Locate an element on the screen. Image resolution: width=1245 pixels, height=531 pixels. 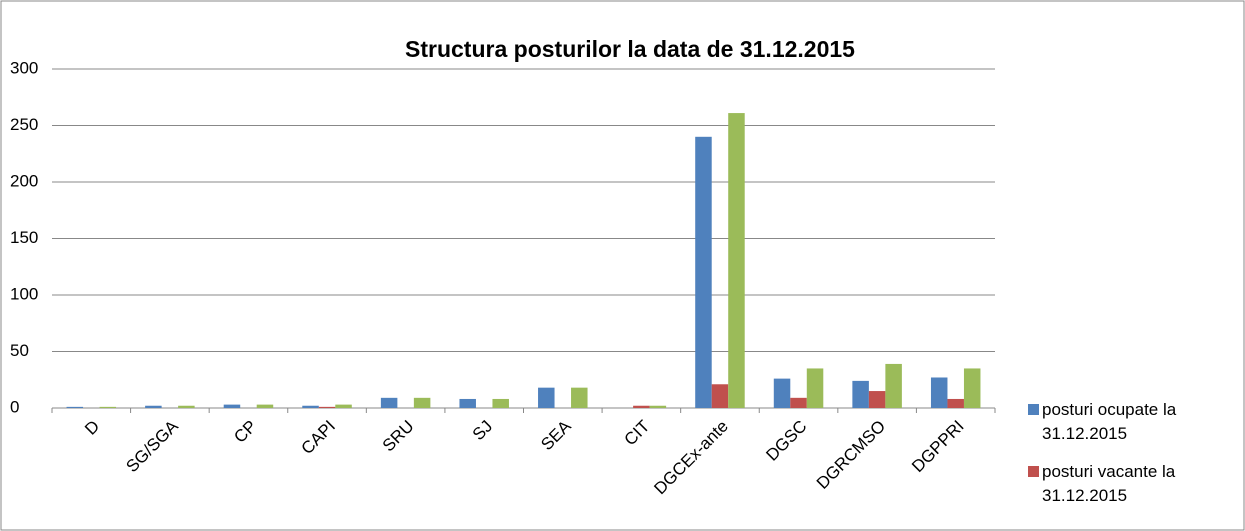
y-tick-label: 150 is located at coordinates (24, 237).